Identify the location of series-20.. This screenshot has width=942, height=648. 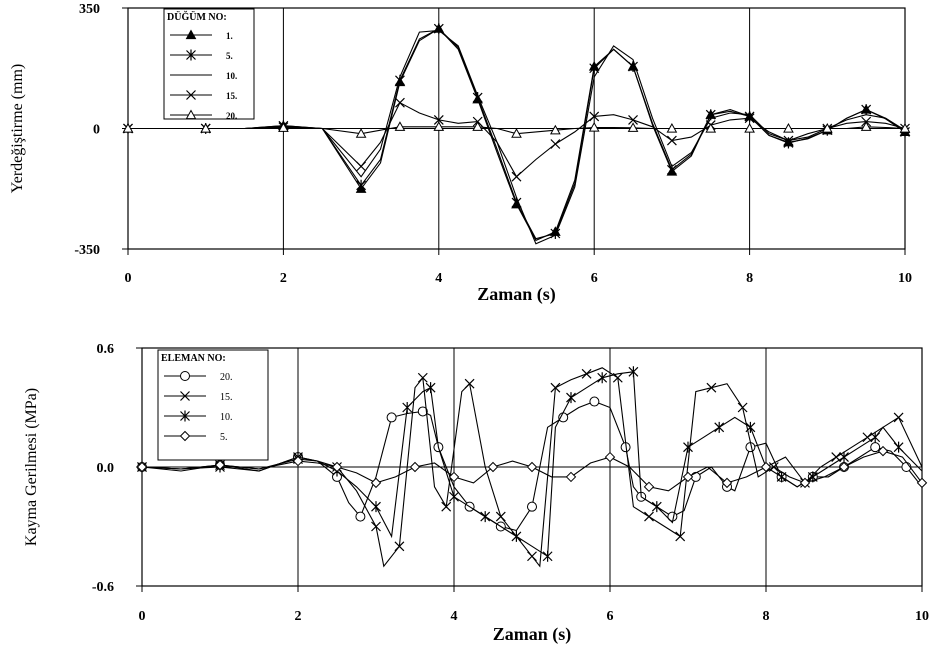
(516, 129).